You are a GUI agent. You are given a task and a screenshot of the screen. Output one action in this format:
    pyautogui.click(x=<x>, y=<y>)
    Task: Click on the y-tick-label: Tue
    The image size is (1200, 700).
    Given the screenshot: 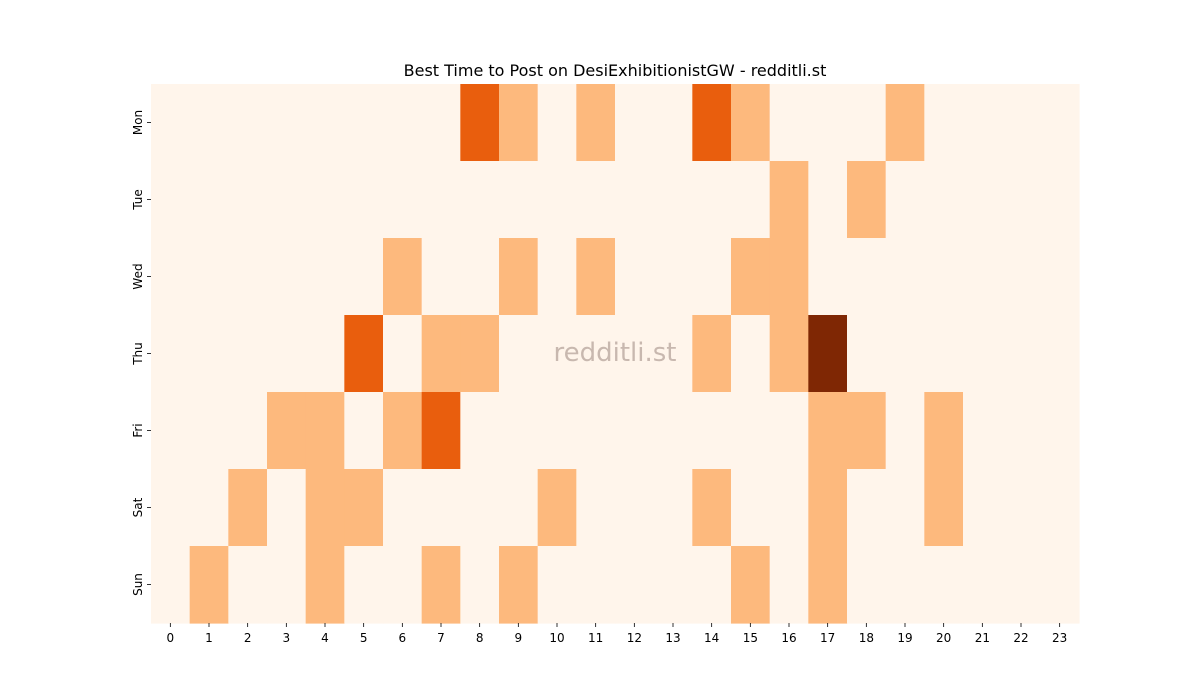 What is the action you would take?
    pyautogui.click(x=138, y=200)
    